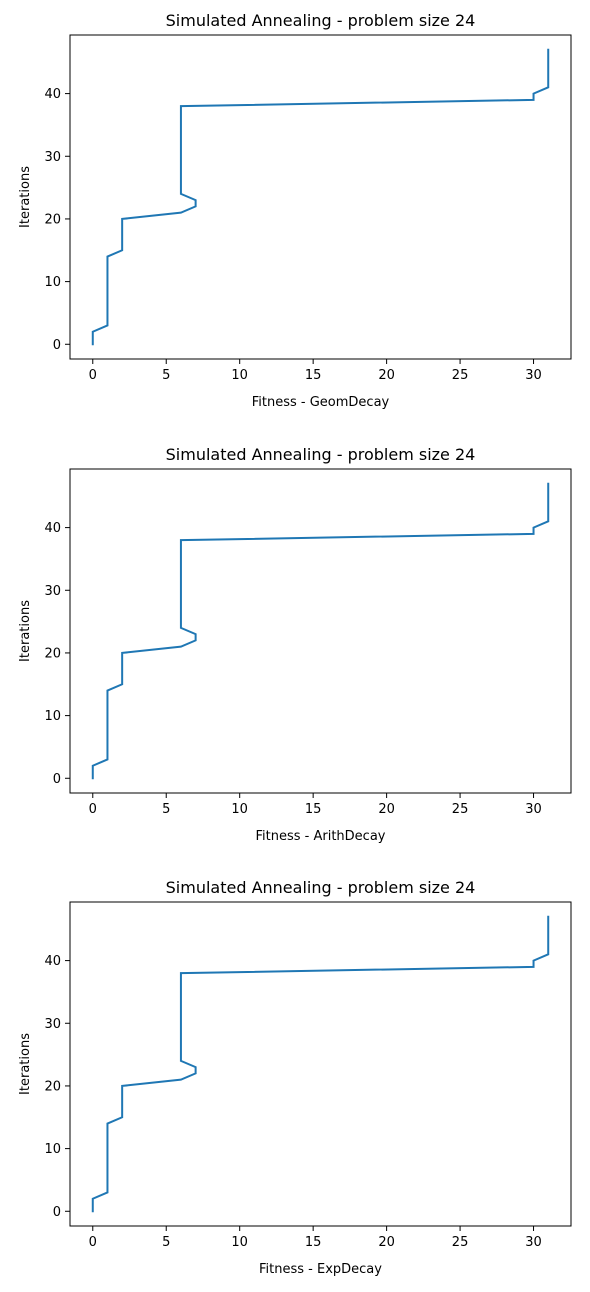 The width and height of the screenshot is (590, 1292). Describe the element at coordinates (321, 402) in the screenshot. I see `x-axis-label: Fitness - GeomDecay` at that location.